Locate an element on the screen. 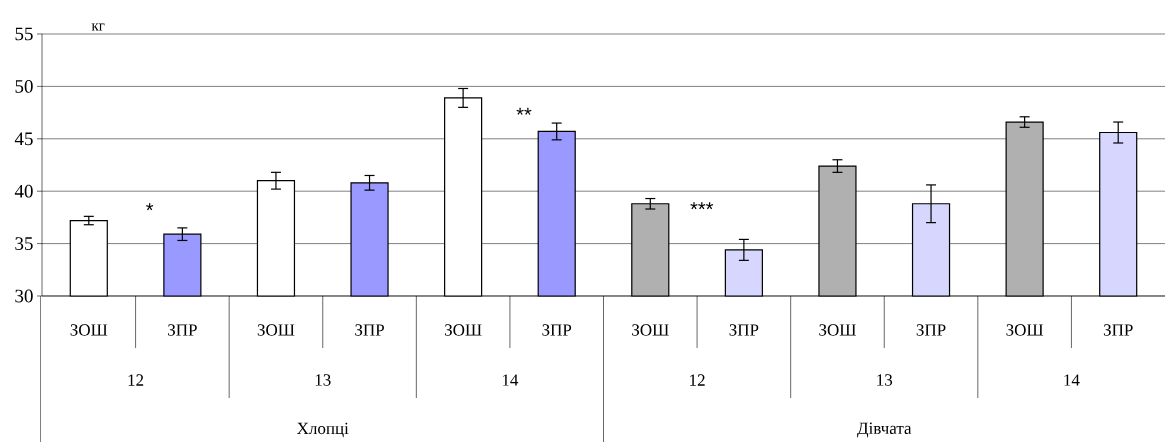  y-tick-label: 50 is located at coordinates (24, 86).